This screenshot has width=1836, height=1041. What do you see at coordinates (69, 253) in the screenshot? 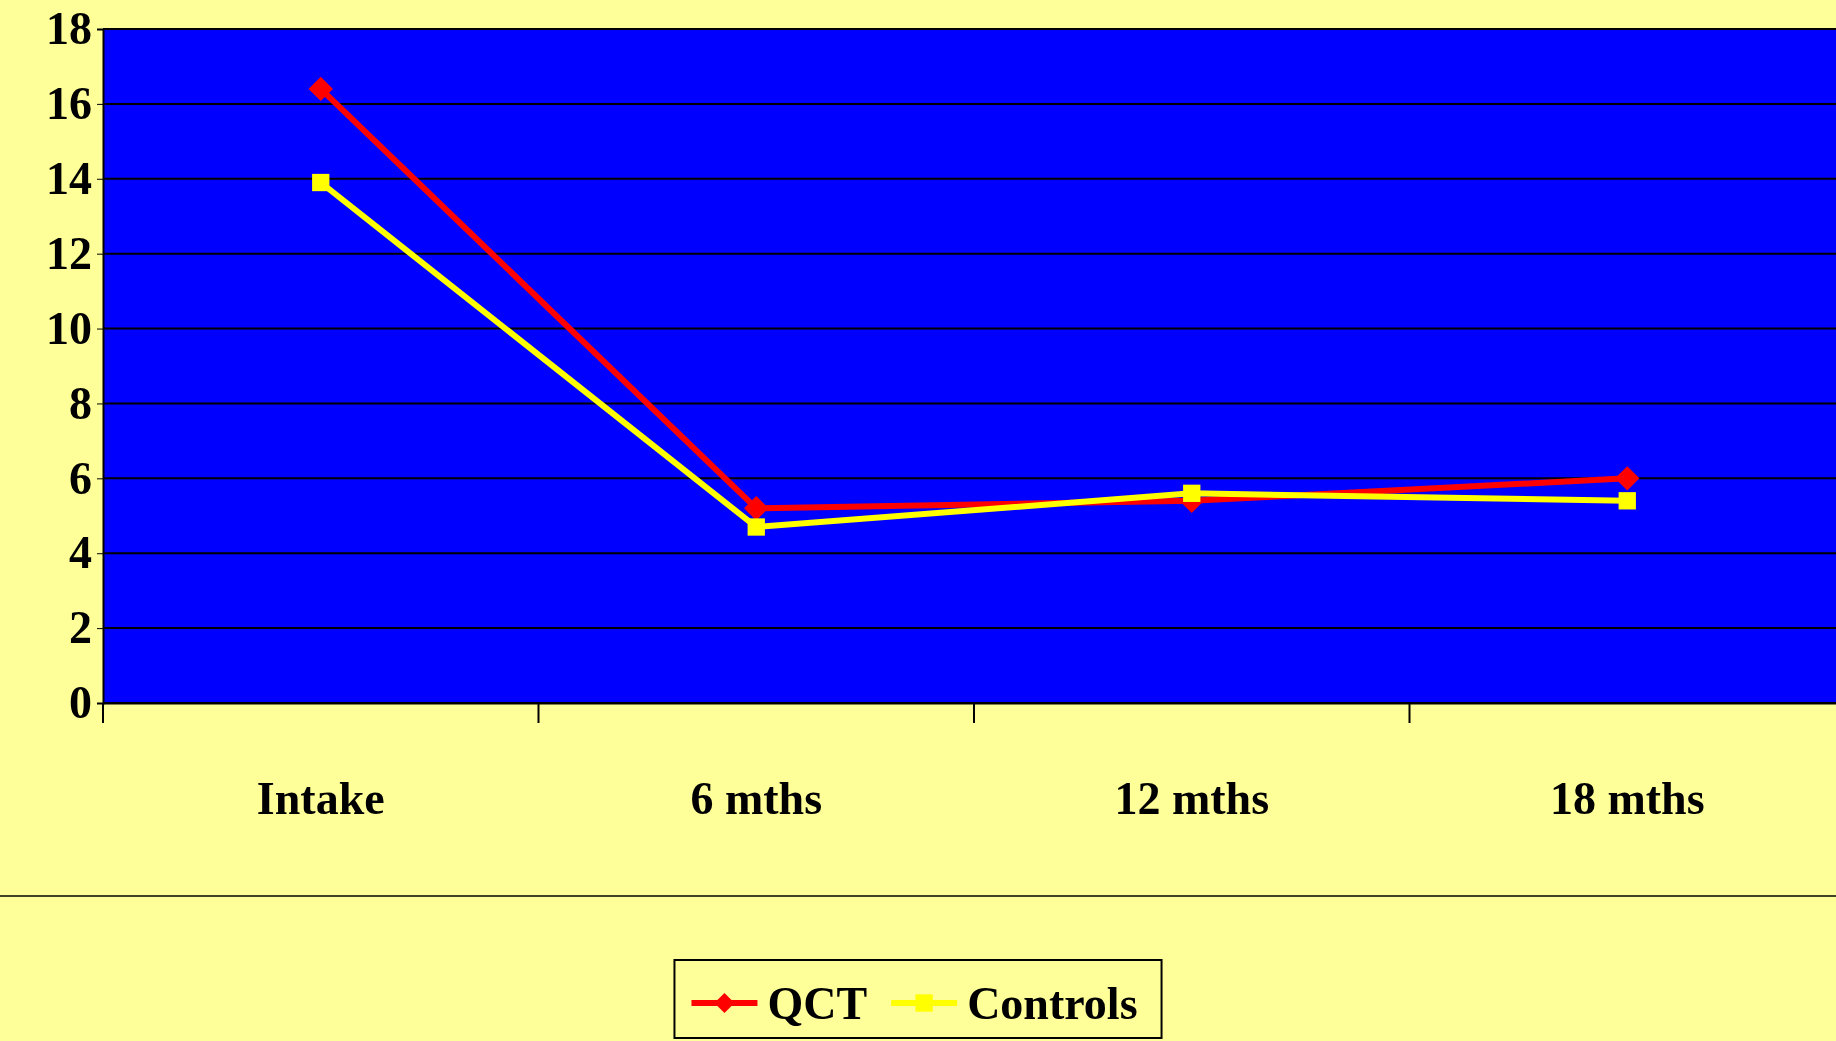
I see `y-tick-label: 12` at bounding box center [69, 253].